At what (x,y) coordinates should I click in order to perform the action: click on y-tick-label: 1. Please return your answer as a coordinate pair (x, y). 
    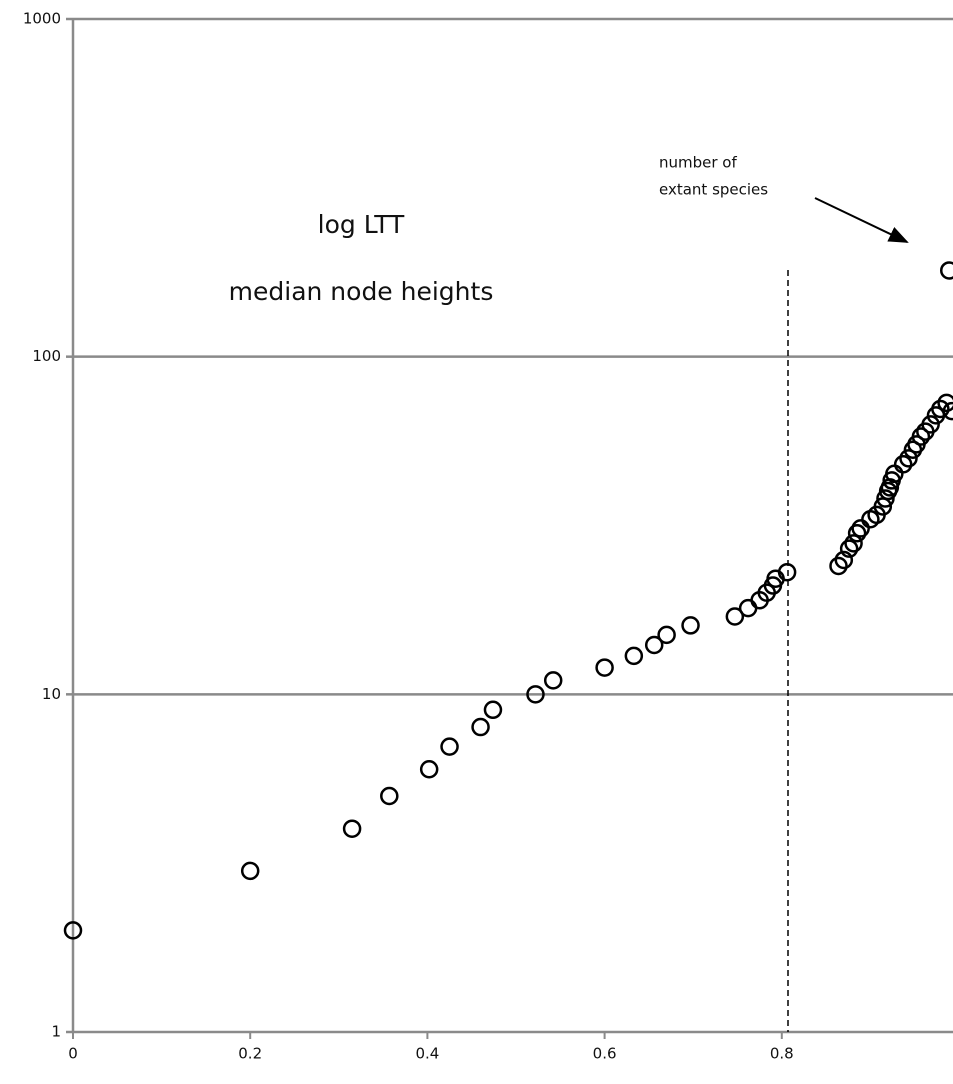
    Looking at the image, I should click on (56, 1032).